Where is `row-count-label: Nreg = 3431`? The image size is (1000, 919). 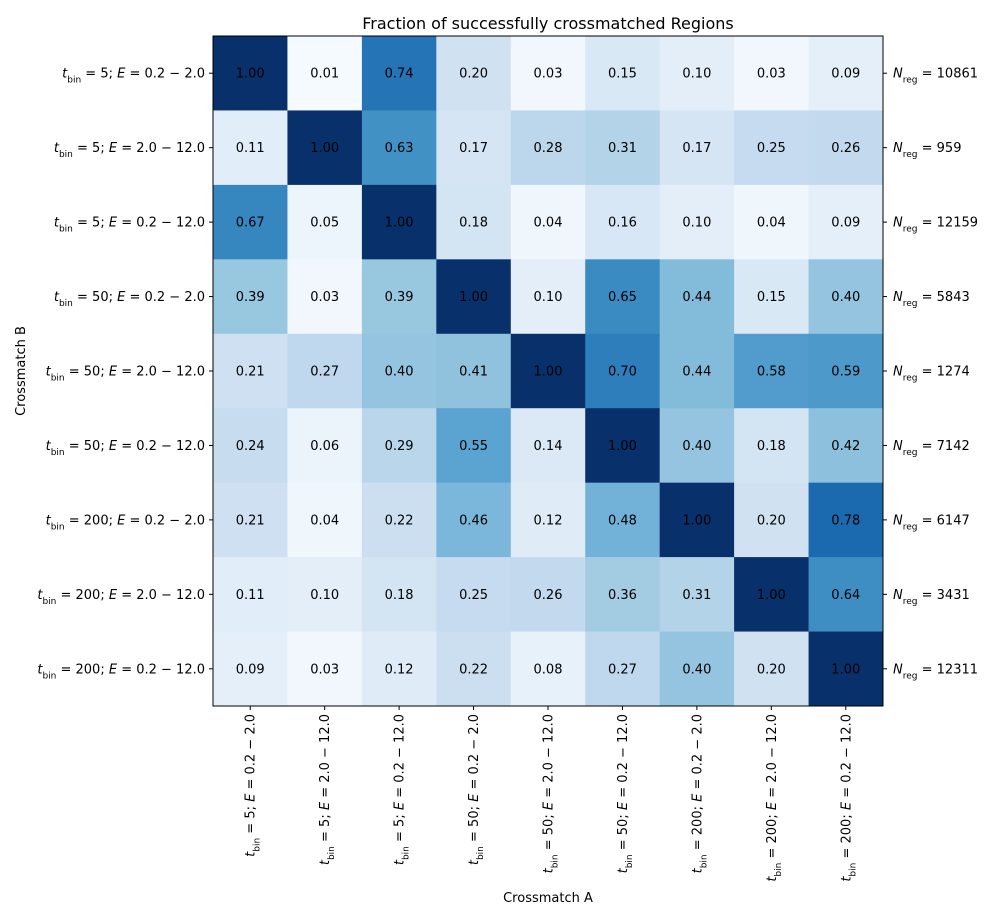
row-count-label: Nreg = 3431 is located at coordinates (931, 597).